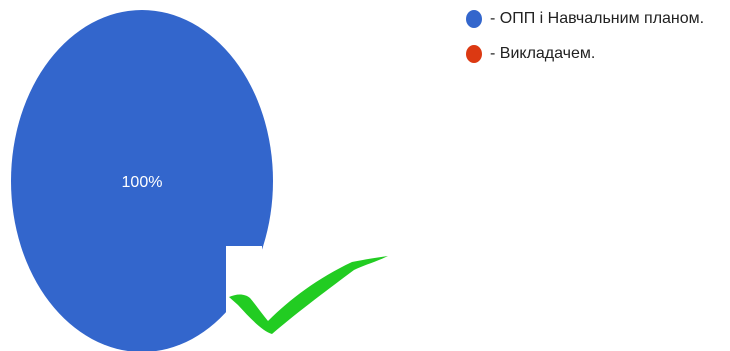 The image size is (730, 351). I want to click on legend-item-vykladachem: - Викладачем., so click(585, 54).